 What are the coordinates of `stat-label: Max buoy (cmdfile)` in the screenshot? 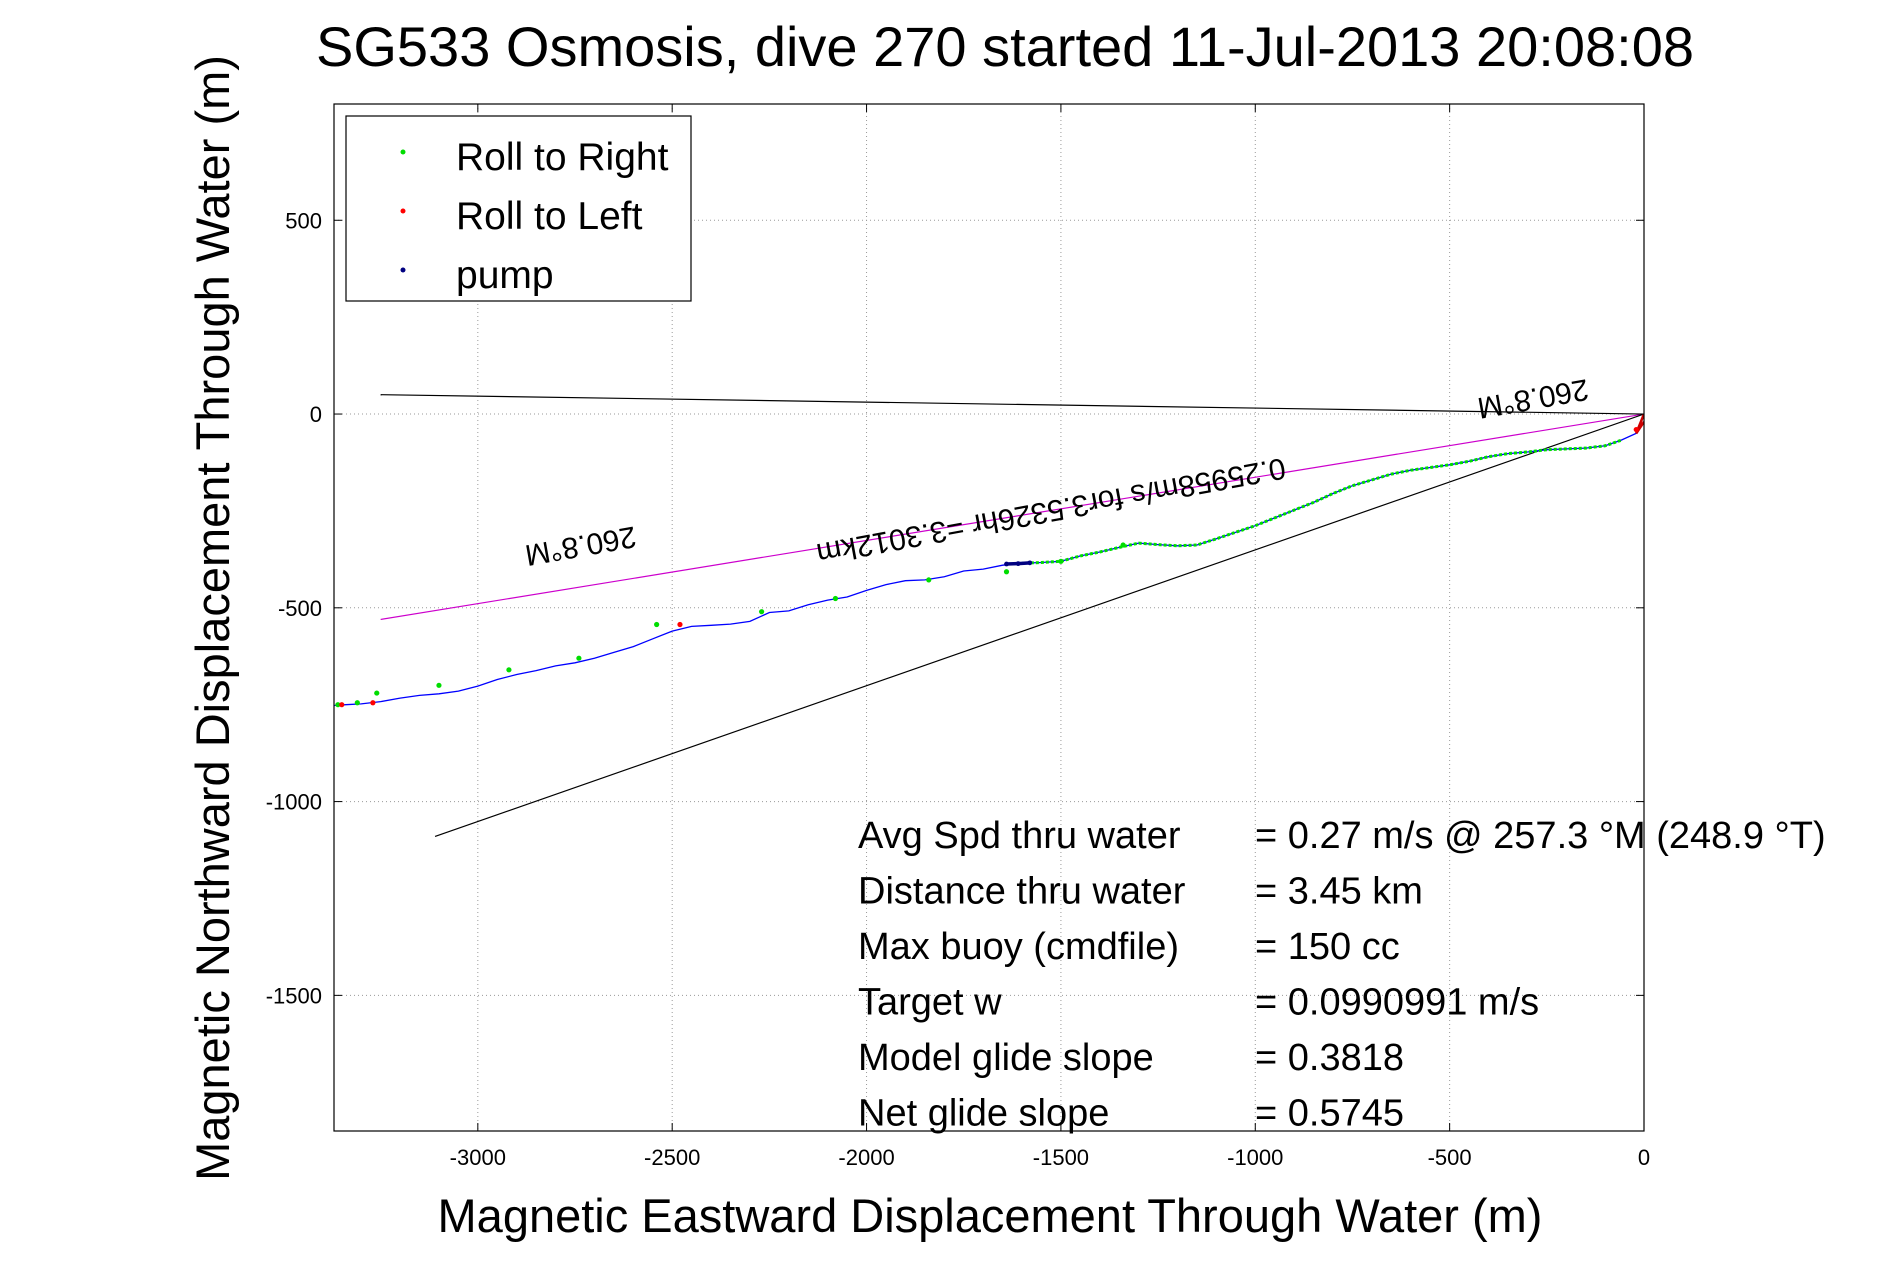 It's located at (1018, 947).